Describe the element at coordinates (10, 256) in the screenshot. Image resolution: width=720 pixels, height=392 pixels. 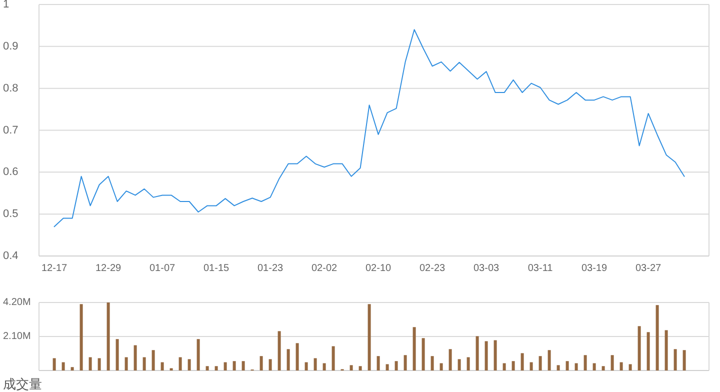
I see `y-tick-label: 0.4` at that location.